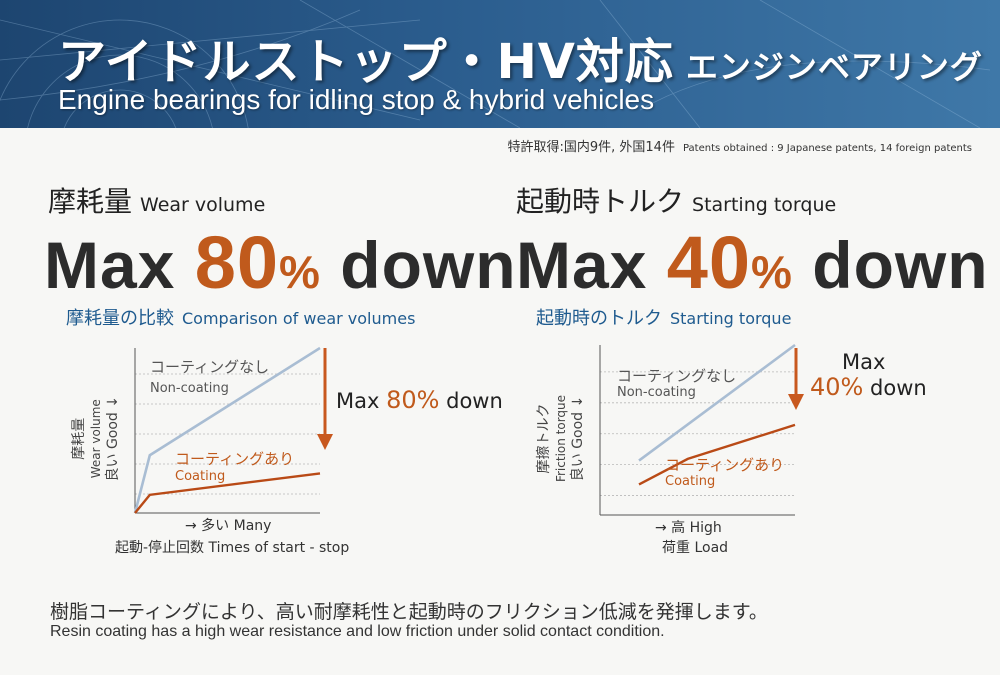 This screenshot has width=1000, height=675. I want to click on torque-big-num: 40, so click(709, 262).